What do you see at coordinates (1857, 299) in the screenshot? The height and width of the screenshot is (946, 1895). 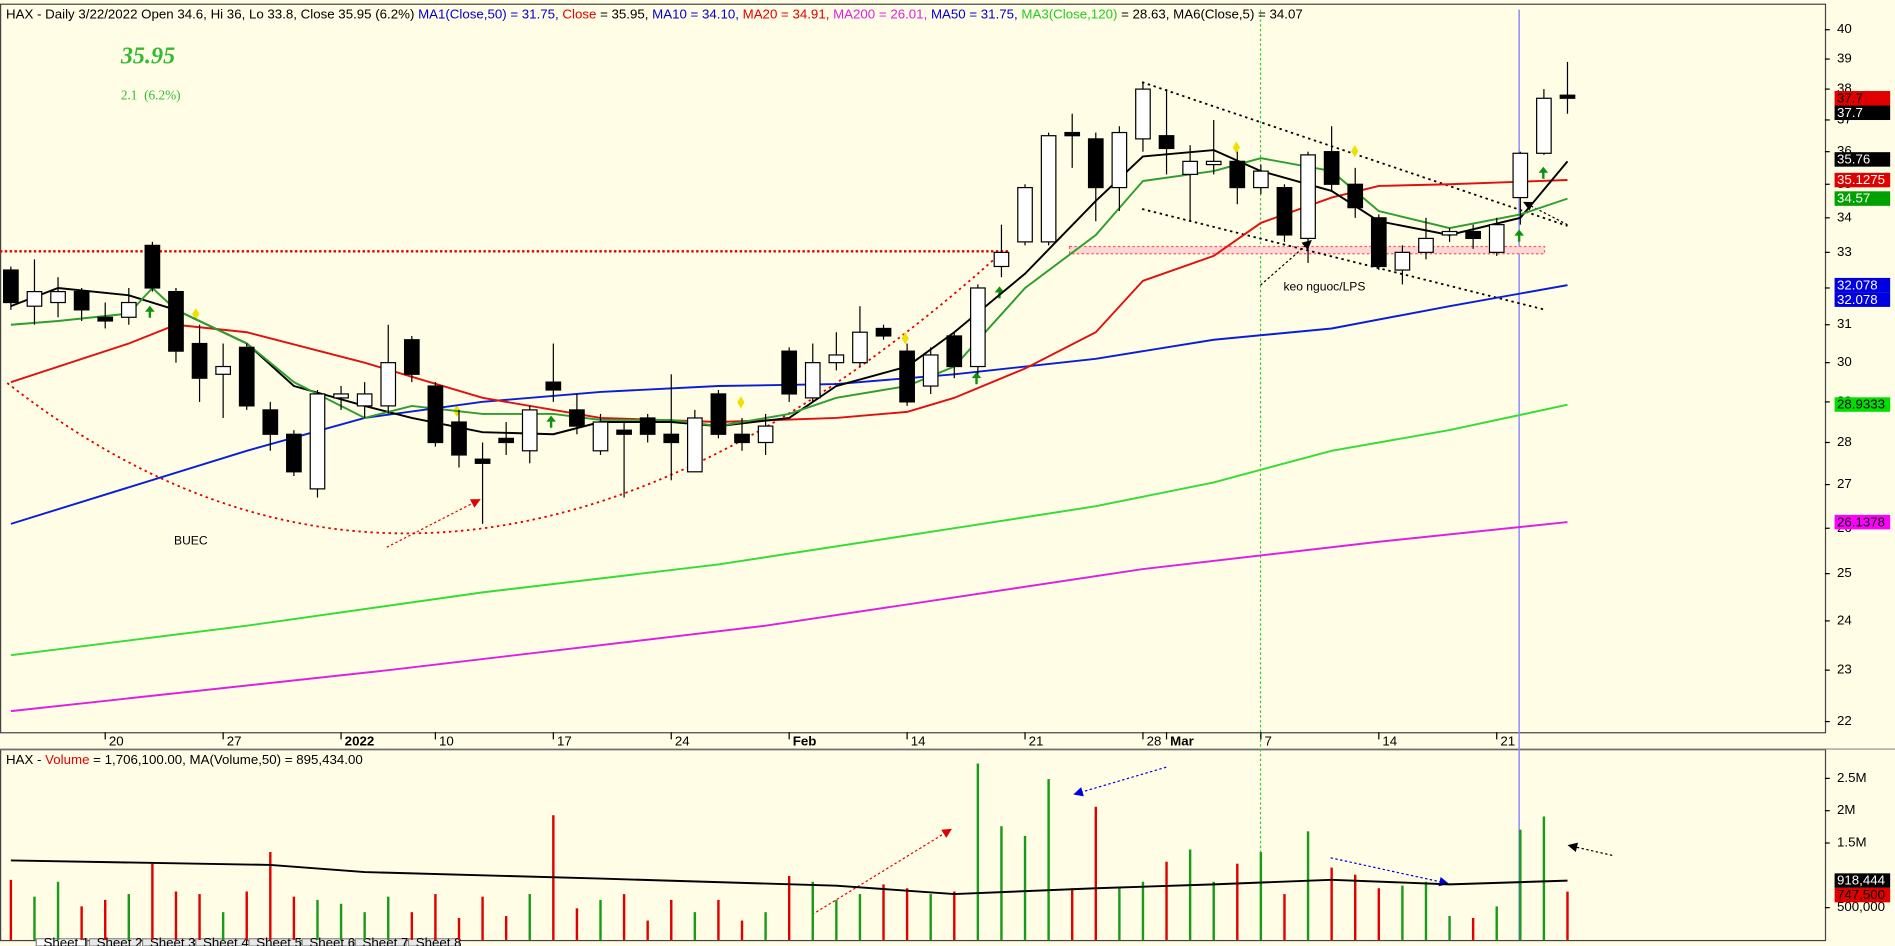 I see `value-tag-label: 32.078` at bounding box center [1857, 299].